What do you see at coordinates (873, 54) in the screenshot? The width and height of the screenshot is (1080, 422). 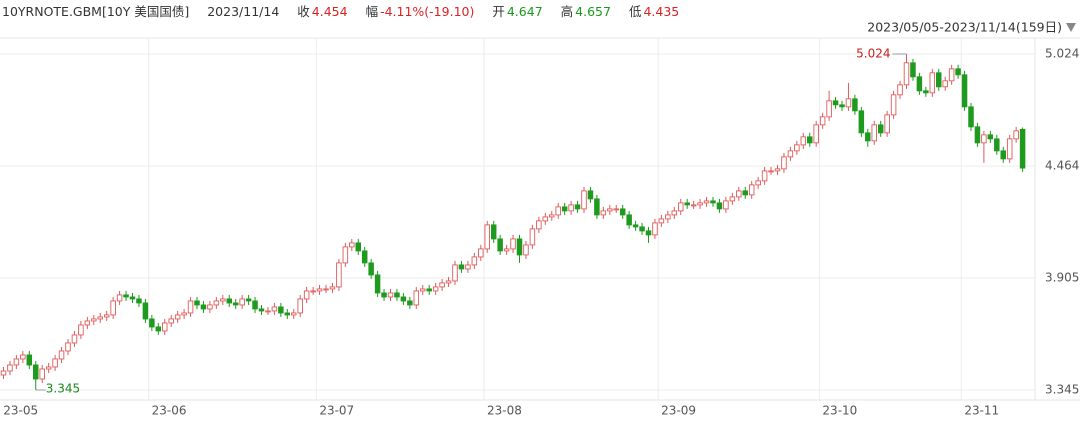 I see `max-annotation: 5.024` at bounding box center [873, 54].